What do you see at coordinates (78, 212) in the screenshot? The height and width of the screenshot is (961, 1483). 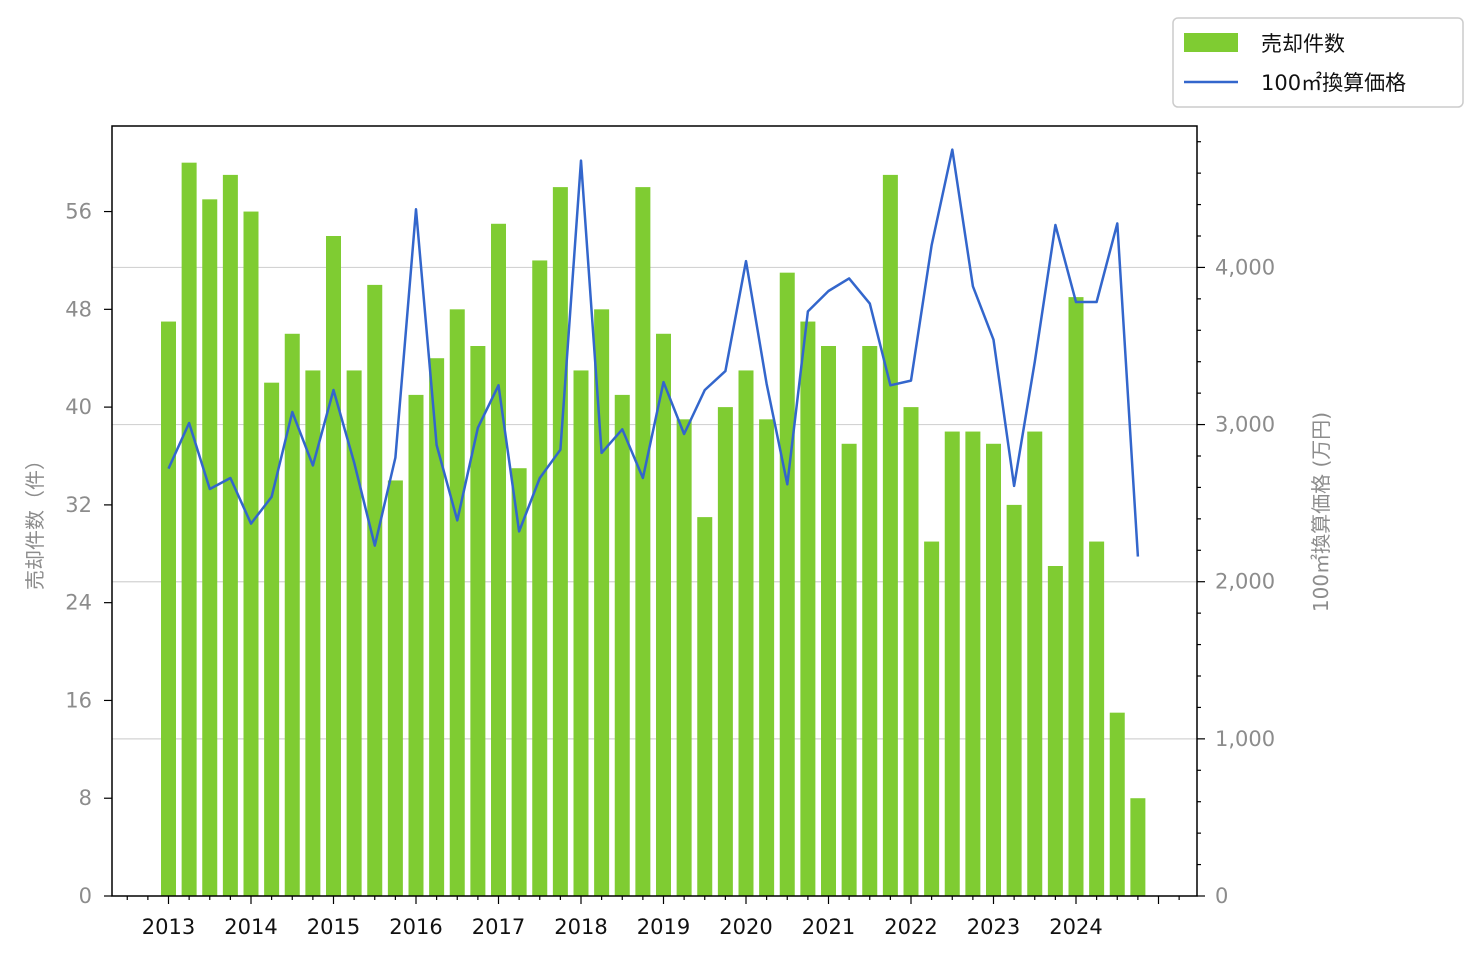 I see `y-left-tick-label: 56` at bounding box center [78, 212].